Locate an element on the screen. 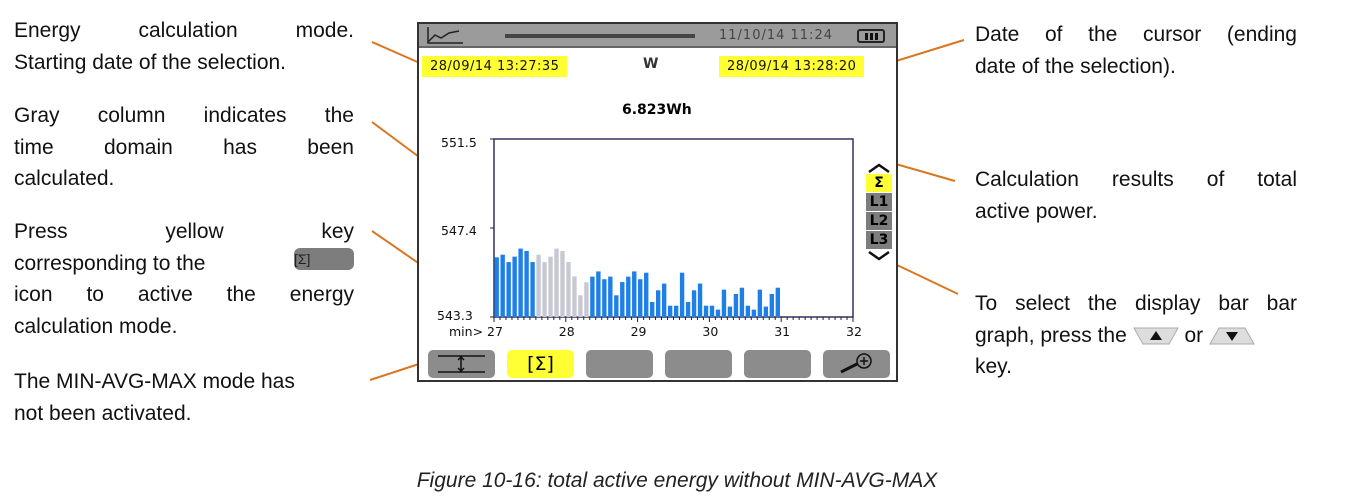 The height and width of the screenshot is (504, 1354). unit-label: W is located at coordinates (651, 64).